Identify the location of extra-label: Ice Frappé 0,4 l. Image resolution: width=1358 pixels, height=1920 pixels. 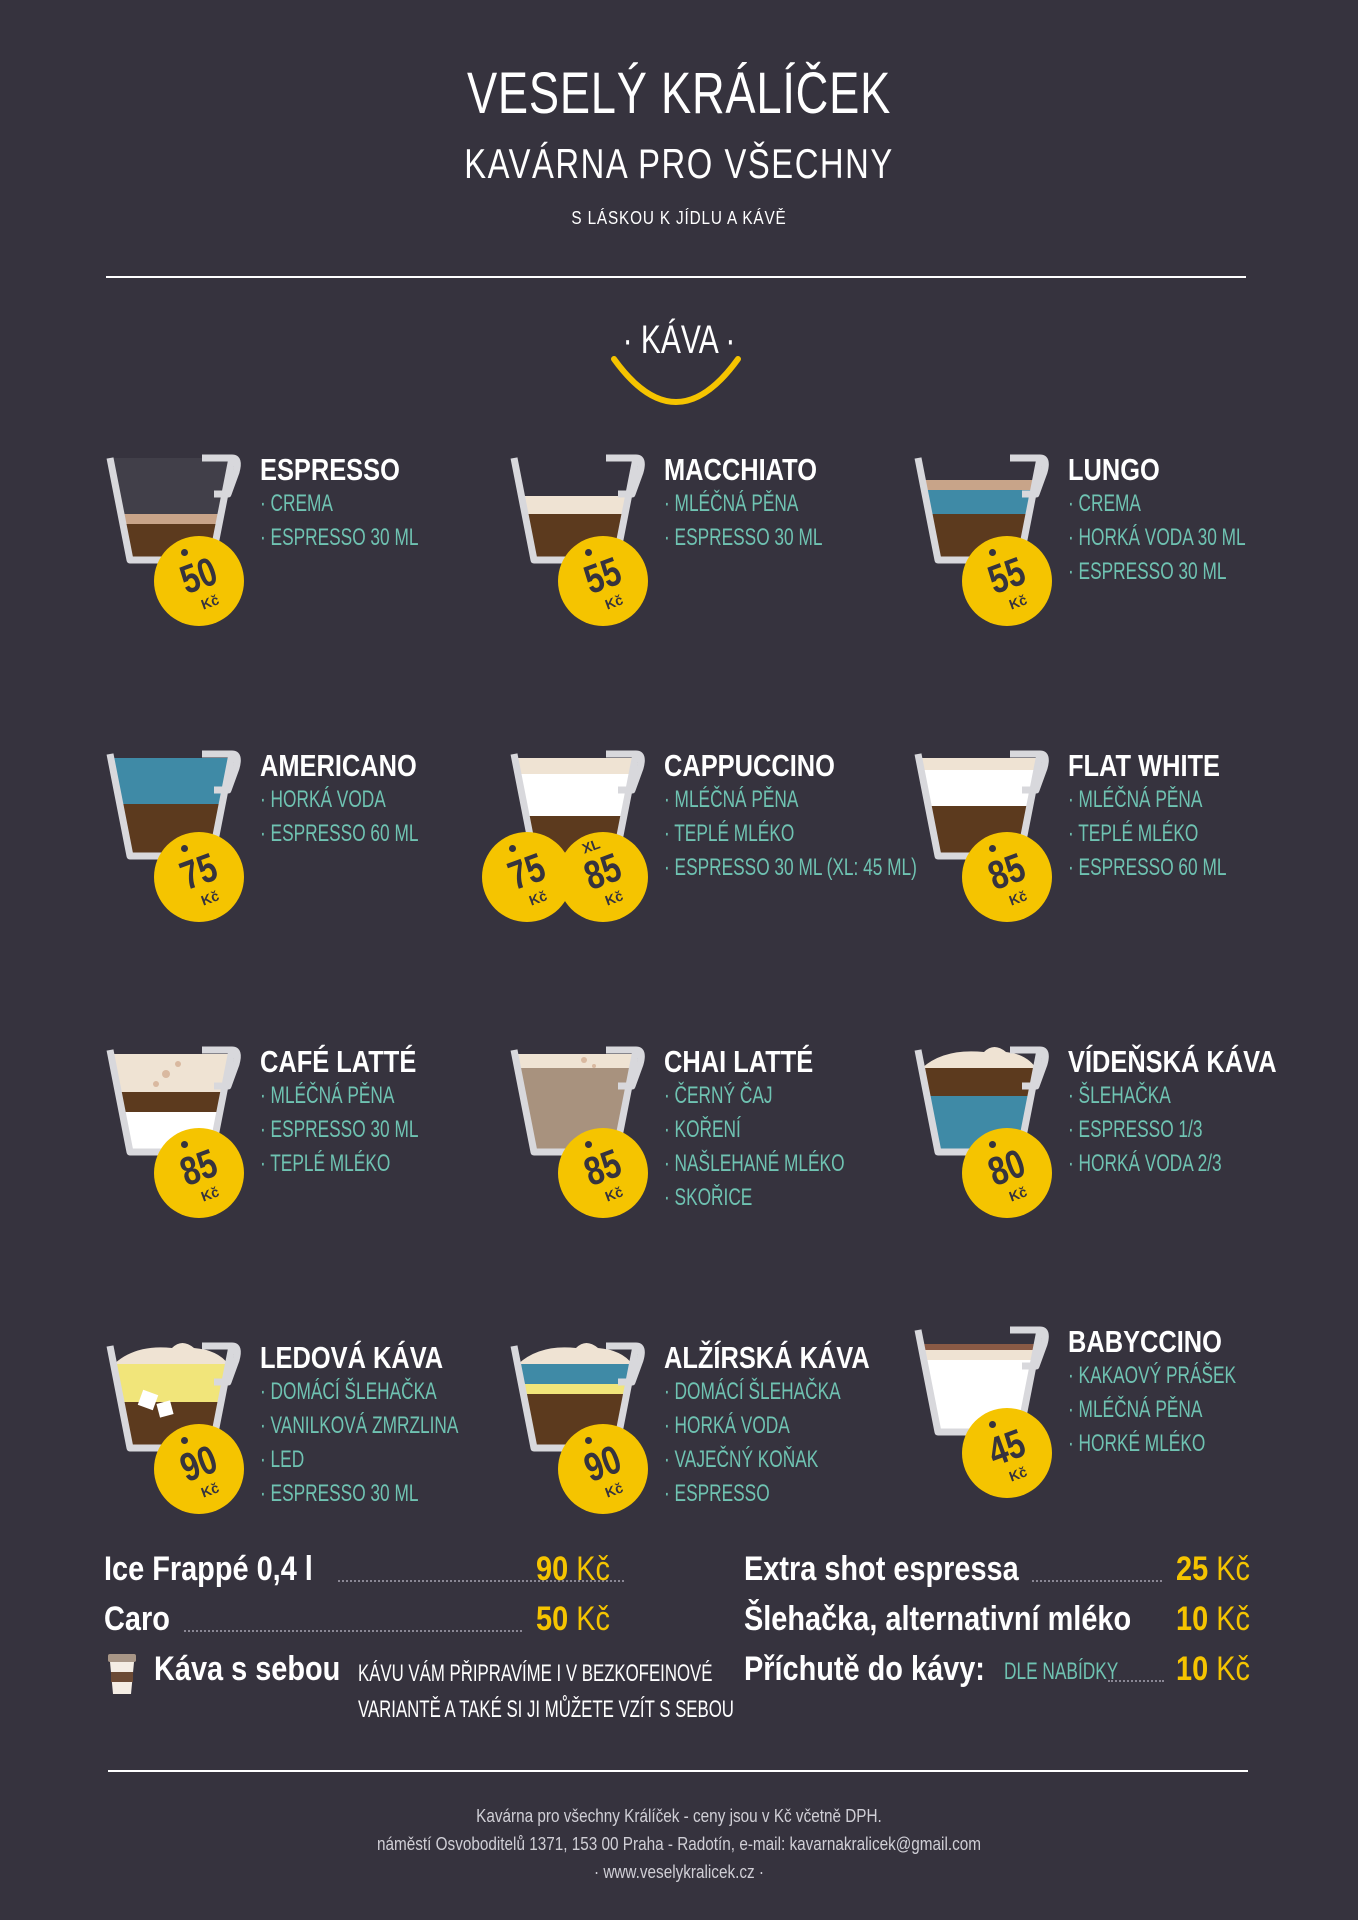
(208, 1569).